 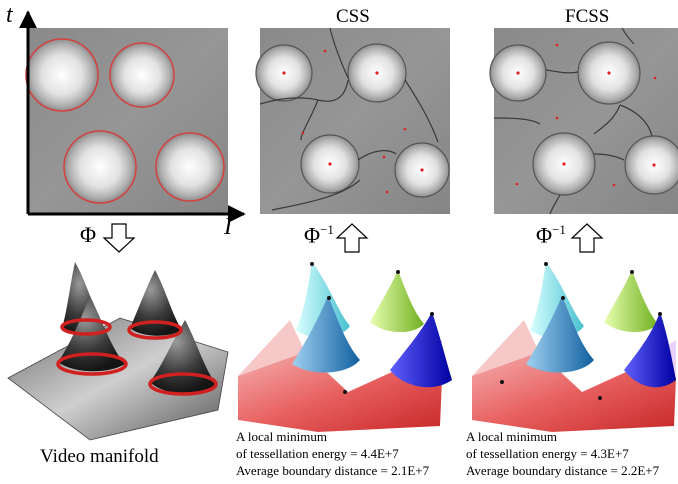 What do you see at coordinates (333, 470) in the screenshot?
I see `css-stats-line: Average boundary distance = 2.1E+7` at bounding box center [333, 470].